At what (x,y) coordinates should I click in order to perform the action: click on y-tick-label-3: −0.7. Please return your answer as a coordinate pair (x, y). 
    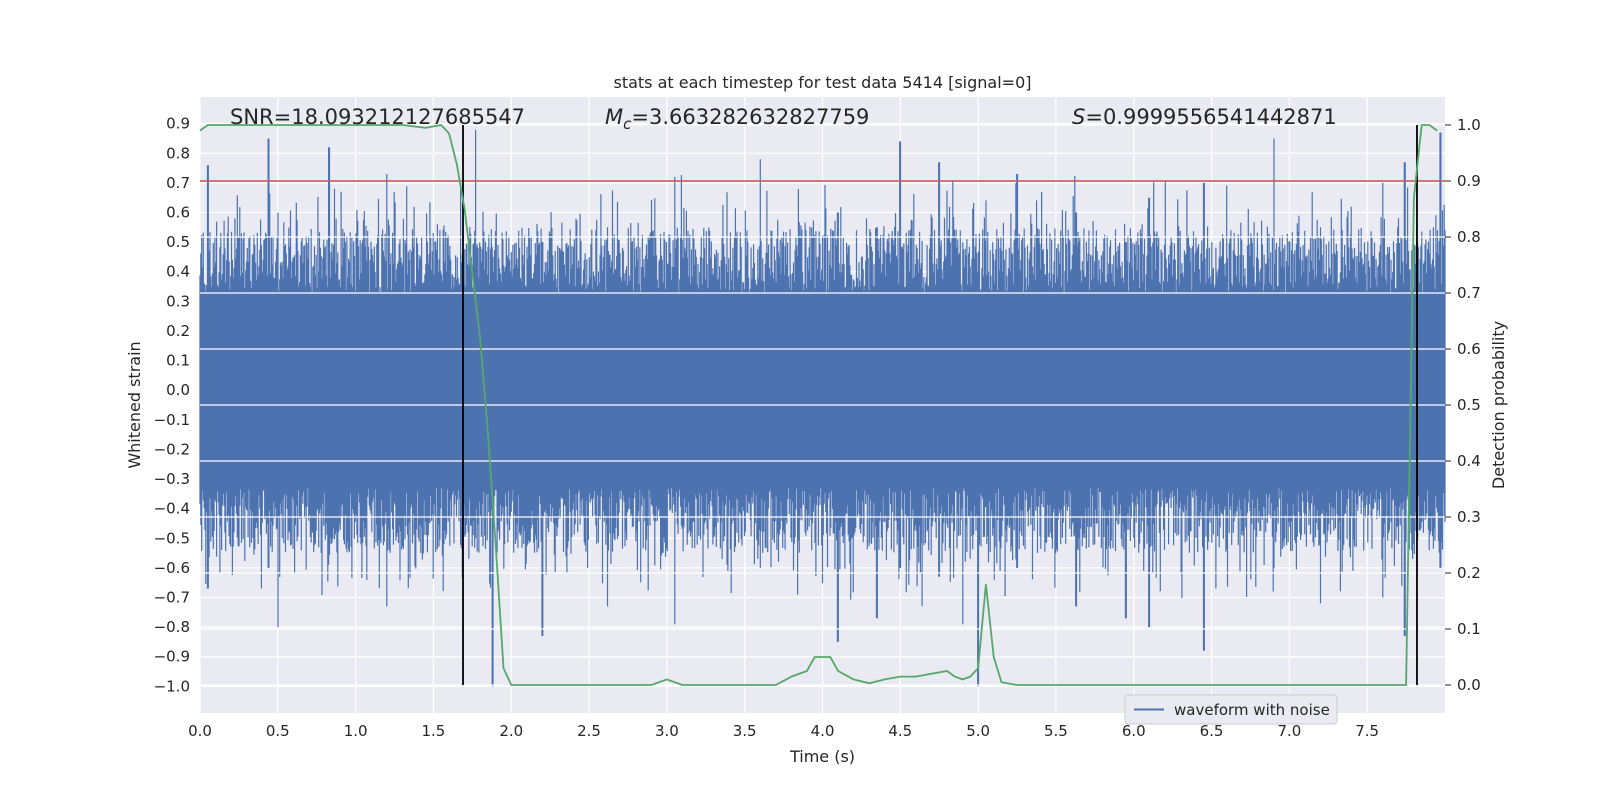
    Looking at the image, I should click on (172, 598).